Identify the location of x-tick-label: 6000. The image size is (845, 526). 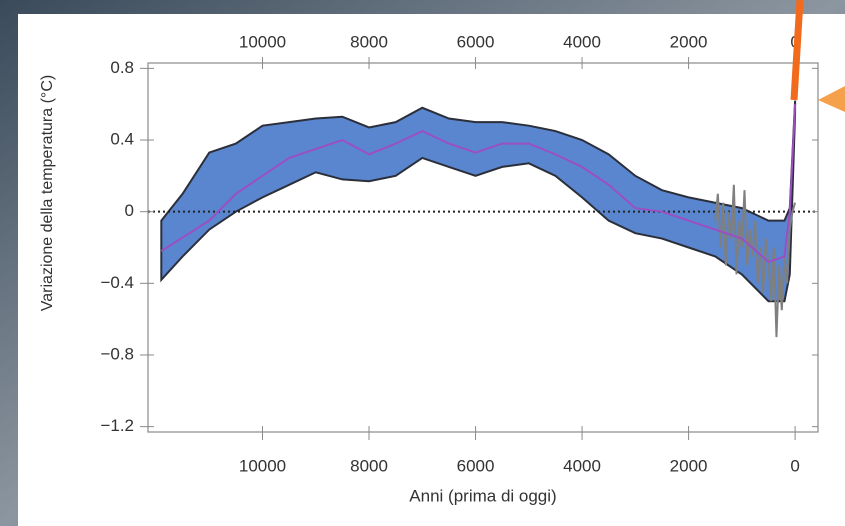
(476, 465).